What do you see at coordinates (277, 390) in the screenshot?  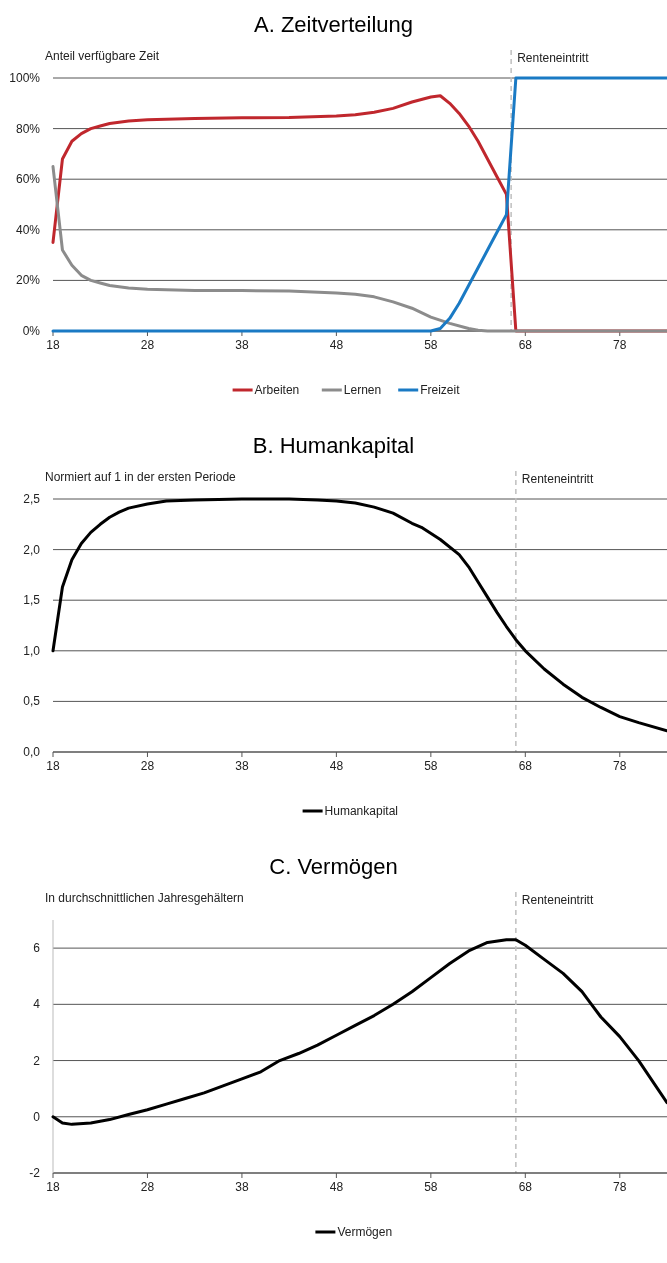 I see `legend-label: Arbeiten` at bounding box center [277, 390].